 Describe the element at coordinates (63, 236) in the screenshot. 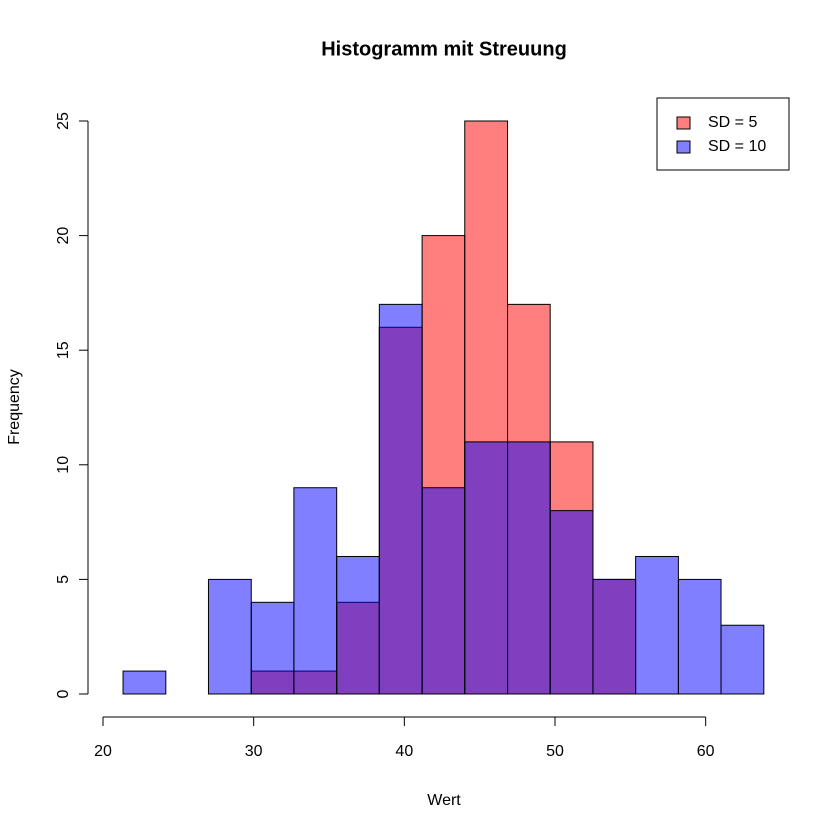

I see `y-tick-label: 20` at that location.